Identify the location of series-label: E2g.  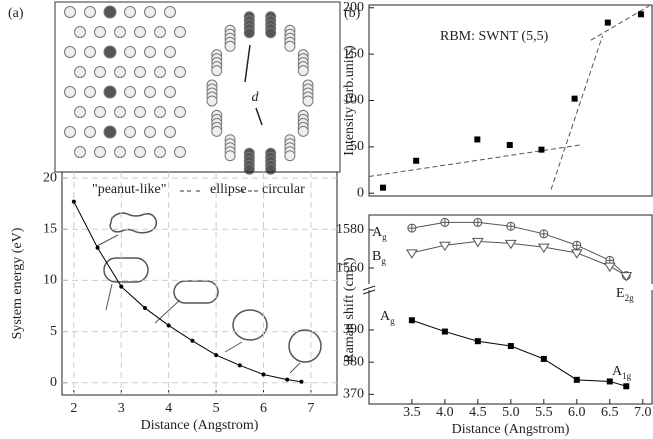
(625, 294).